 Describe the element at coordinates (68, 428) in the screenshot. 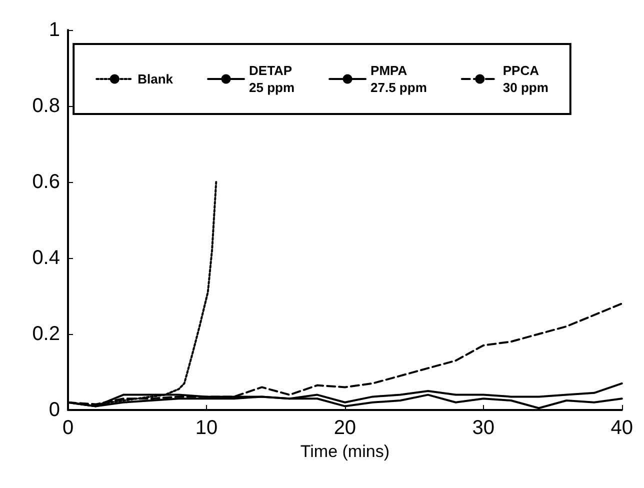

I see `x-tick-label: 0` at that location.